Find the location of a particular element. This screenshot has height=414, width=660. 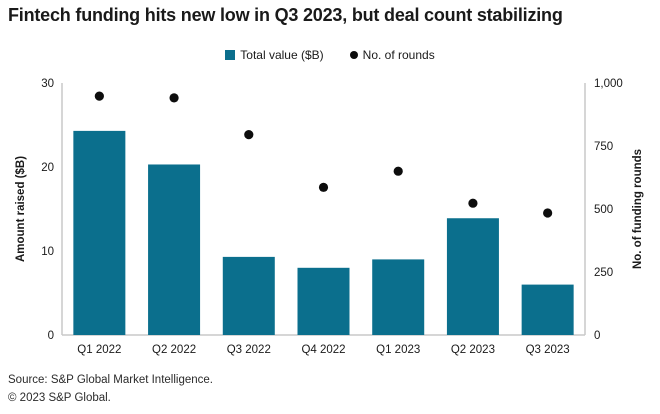

left-axis-tick: 30 is located at coordinates (47, 84).